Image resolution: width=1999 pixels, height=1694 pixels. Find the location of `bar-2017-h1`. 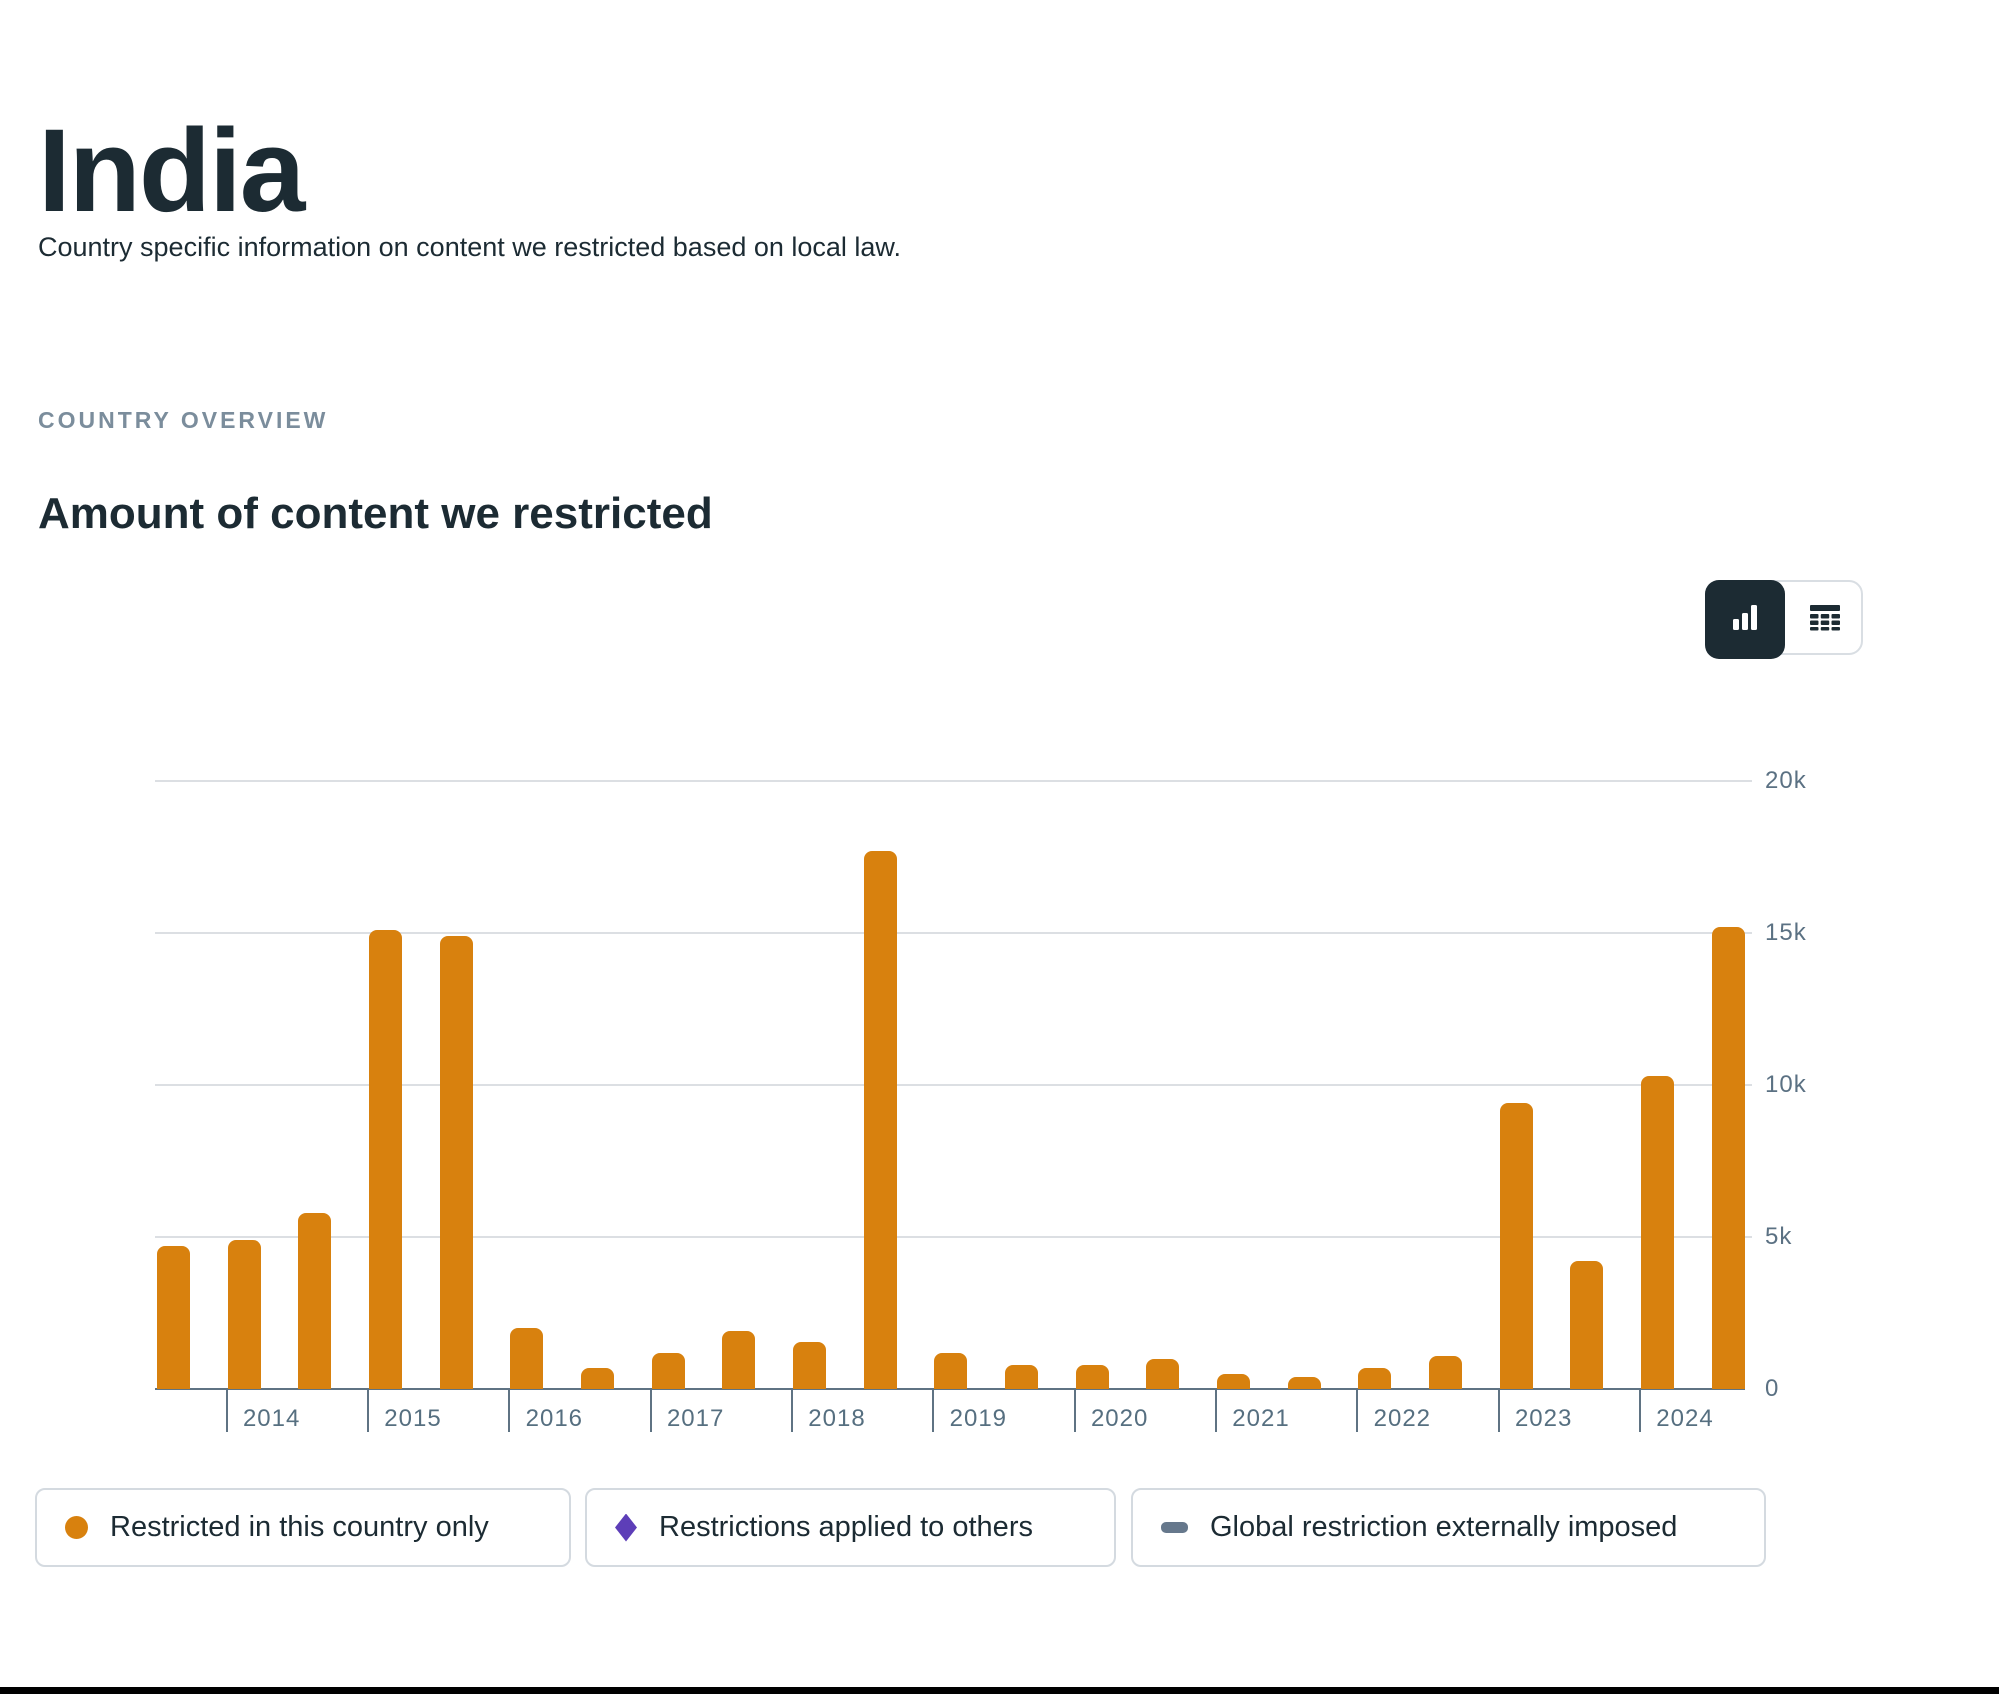

bar-2017-h1 is located at coordinates (668, 1370).